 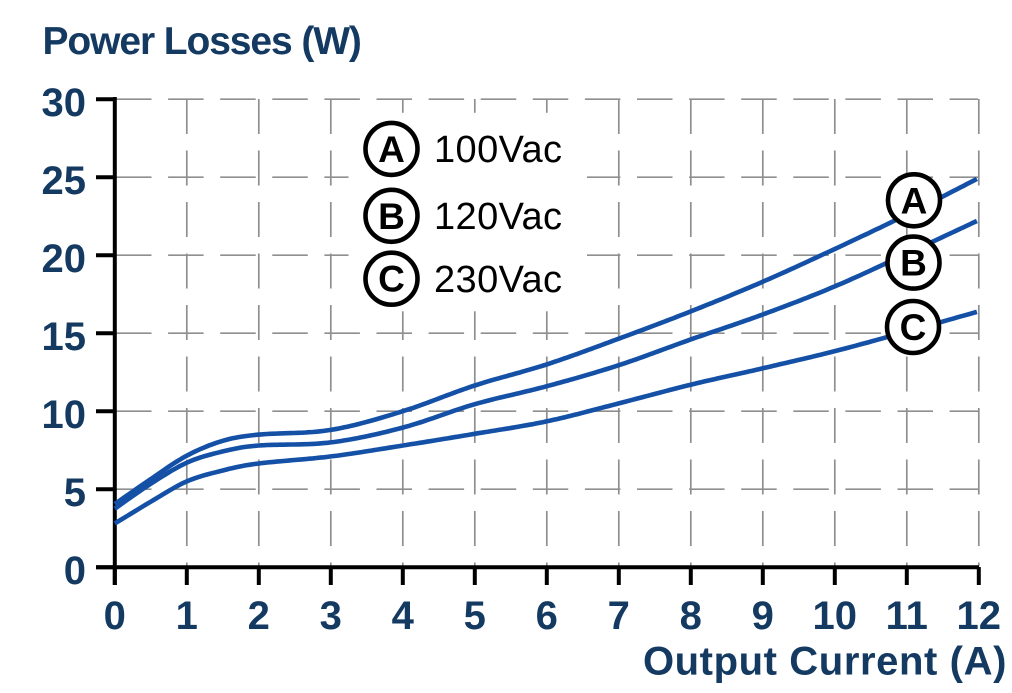 I want to click on svg-text: 2, so click(x=259, y=616).